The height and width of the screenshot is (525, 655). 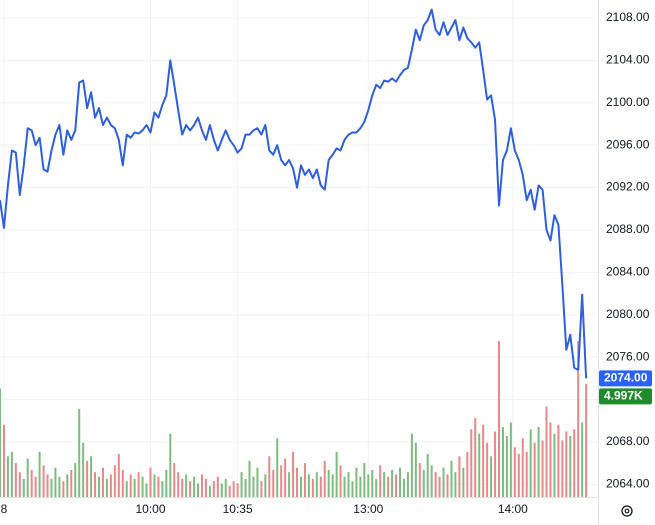 I want to click on settings-button, so click(x=627, y=511).